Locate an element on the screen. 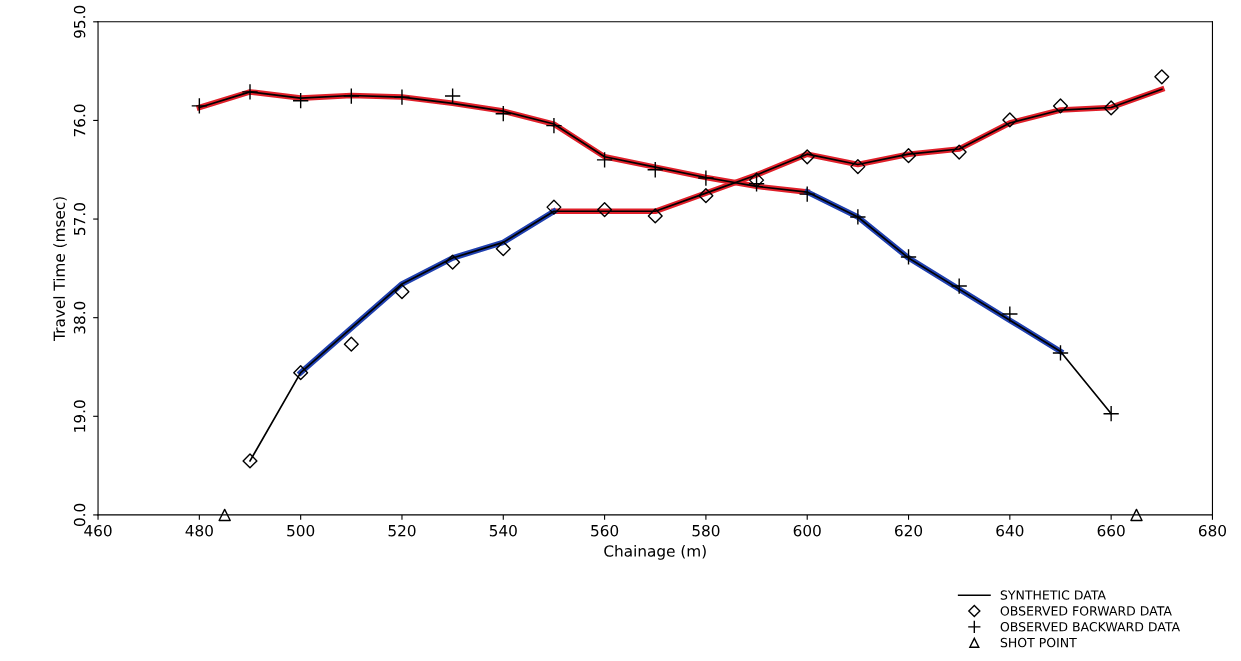 The width and height of the screenshot is (1241, 661). x-tick-label: 600 is located at coordinates (807, 530).